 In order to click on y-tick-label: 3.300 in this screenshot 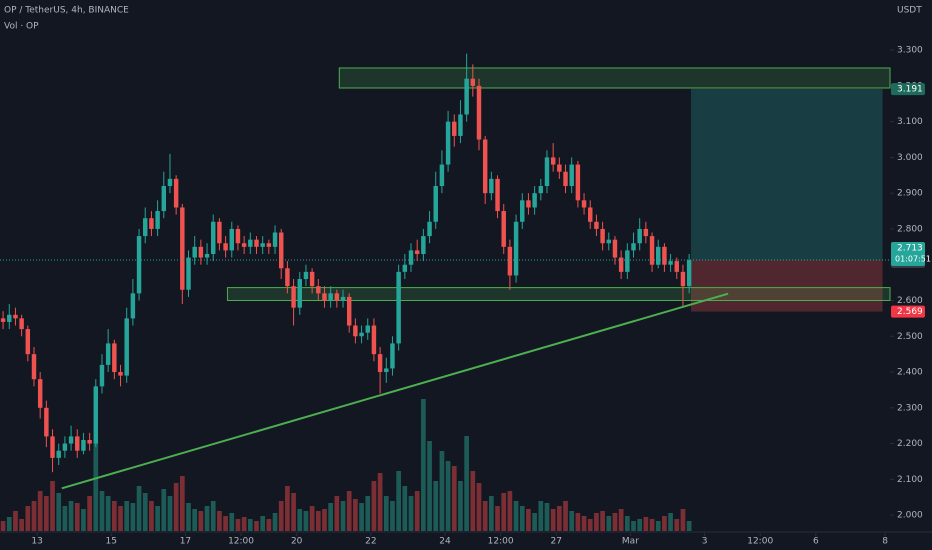, I will do `click(910, 51)`.